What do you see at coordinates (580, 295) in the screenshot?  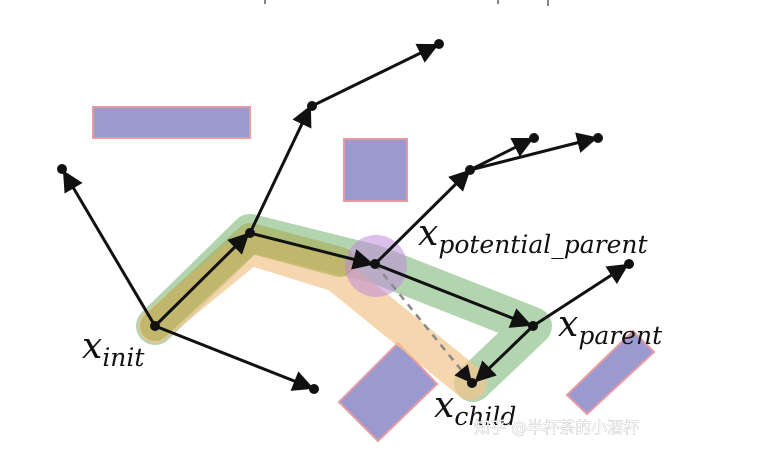 I see `edge-parent-upright` at bounding box center [580, 295].